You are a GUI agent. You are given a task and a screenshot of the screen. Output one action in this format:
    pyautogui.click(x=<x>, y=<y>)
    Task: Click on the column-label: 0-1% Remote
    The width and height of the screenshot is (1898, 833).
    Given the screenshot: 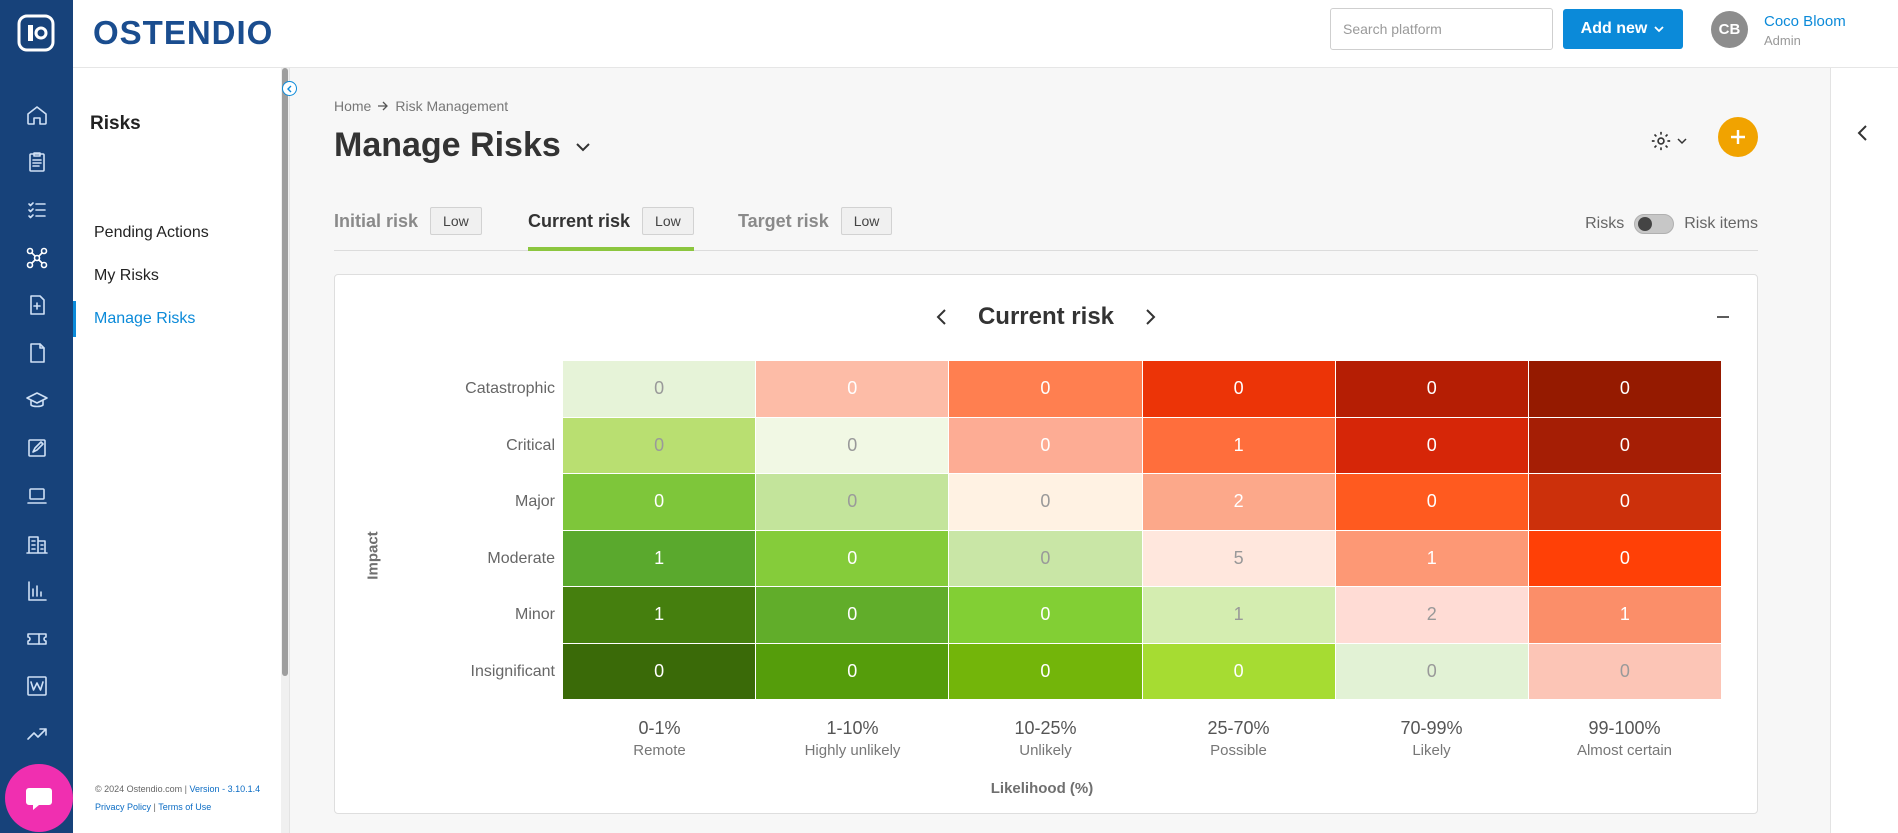 What is the action you would take?
    pyautogui.click(x=659, y=738)
    